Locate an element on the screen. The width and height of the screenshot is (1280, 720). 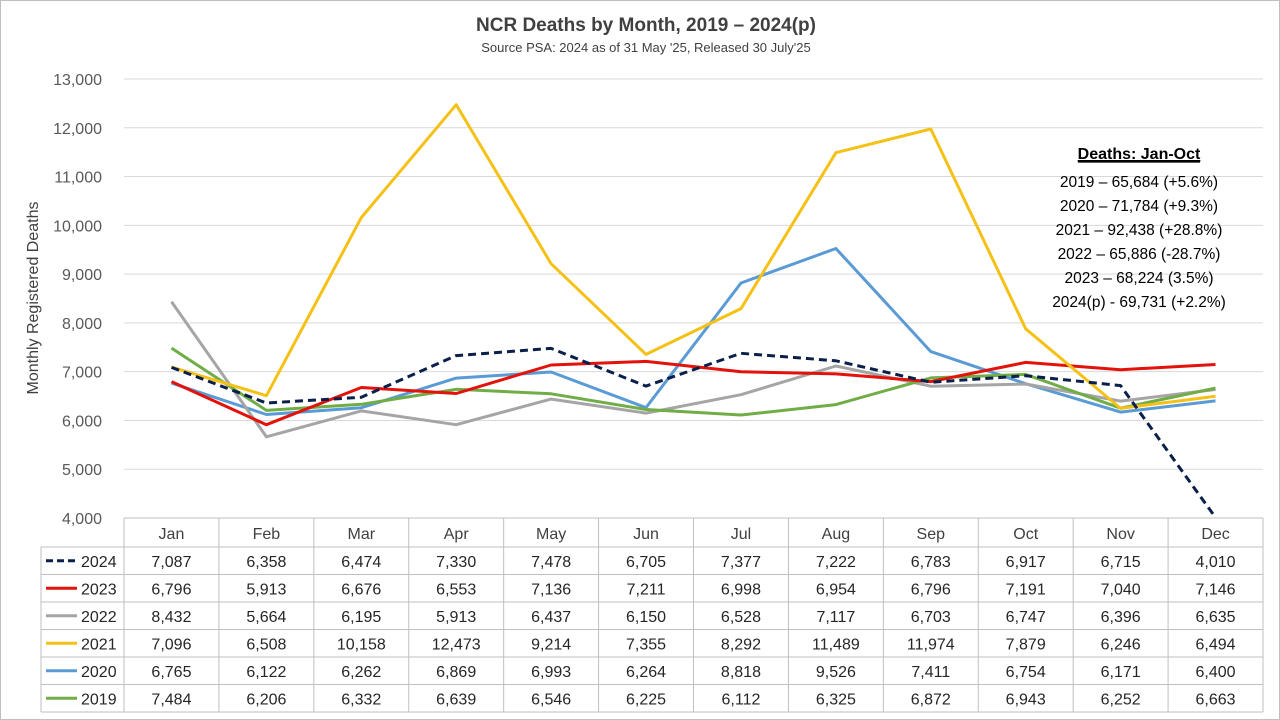
category-label-jul: Jul is located at coordinates (741, 534).